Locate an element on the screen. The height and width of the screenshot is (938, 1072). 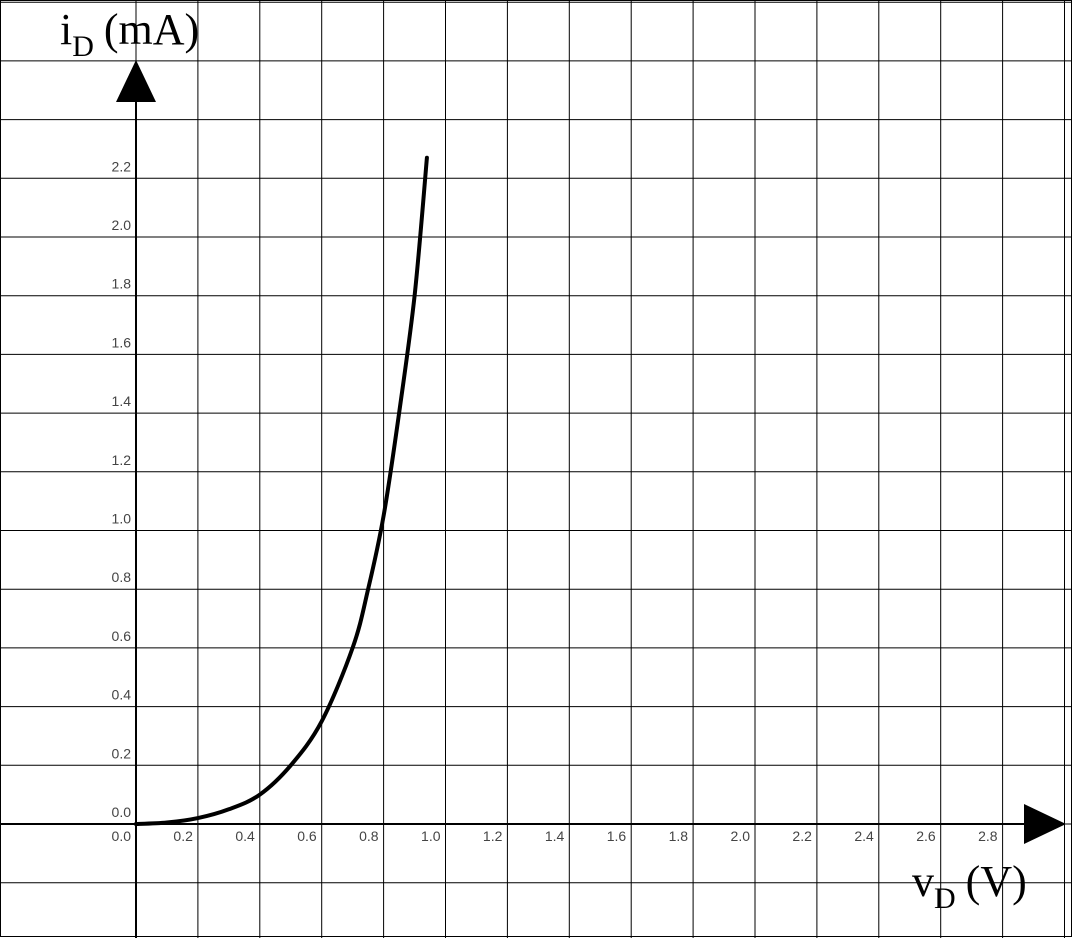
y-tick-label: 2.0 is located at coordinates (122, 225).